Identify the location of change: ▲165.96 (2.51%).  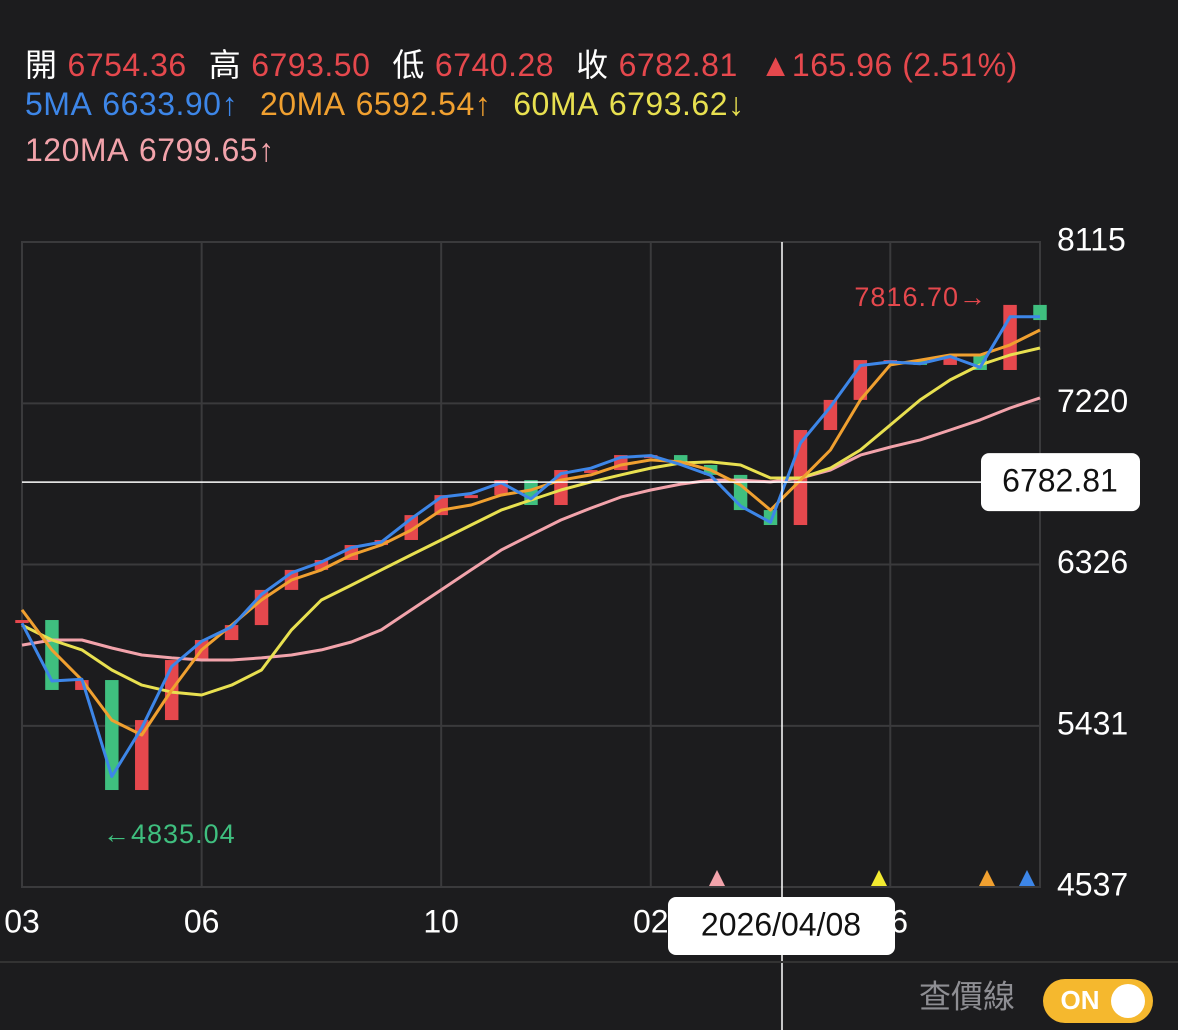
(888, 65).